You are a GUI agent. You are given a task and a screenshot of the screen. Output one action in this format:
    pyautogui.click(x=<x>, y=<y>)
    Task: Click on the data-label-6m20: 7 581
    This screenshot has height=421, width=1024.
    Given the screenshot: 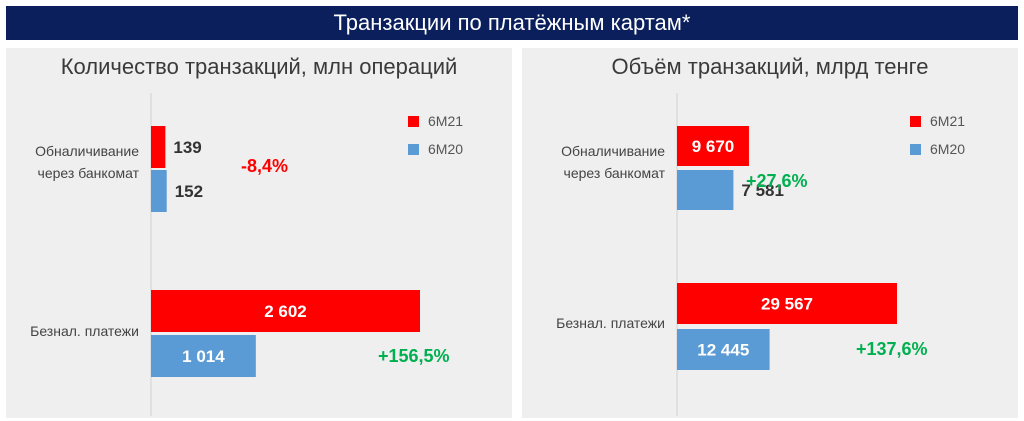 What is the action you would take?
    pyautogui.click(x=762, y=190)
    